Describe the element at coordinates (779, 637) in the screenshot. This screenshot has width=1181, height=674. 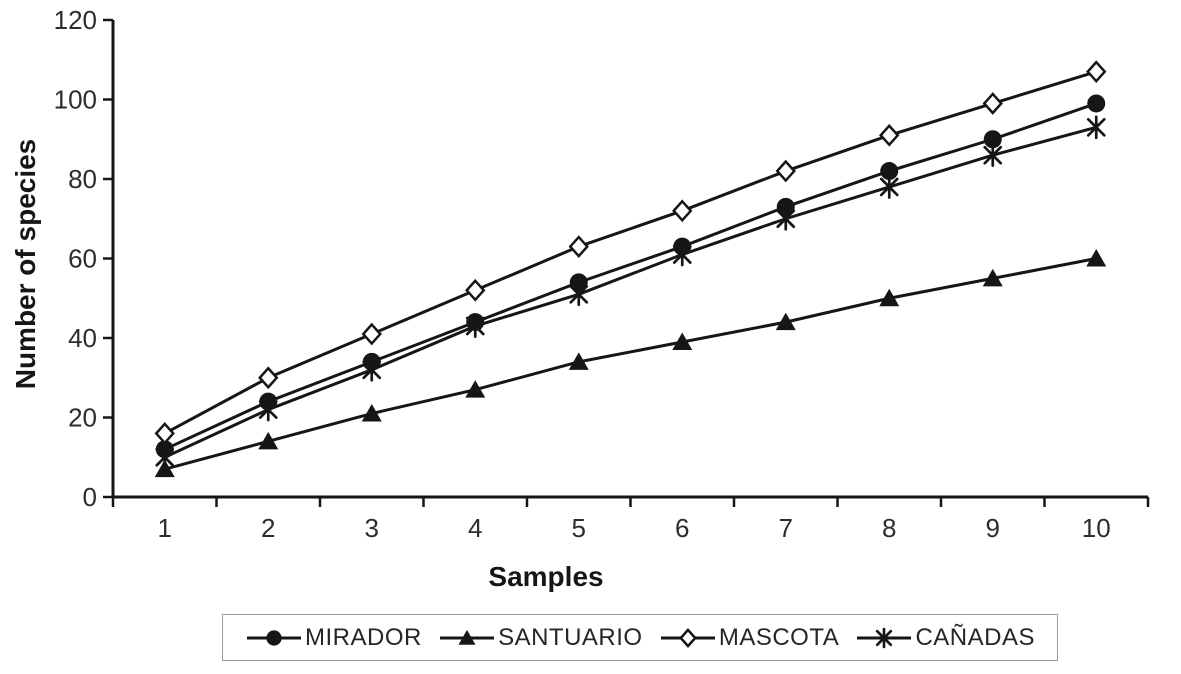
I see `legend-label: MASCOTA` at that location.